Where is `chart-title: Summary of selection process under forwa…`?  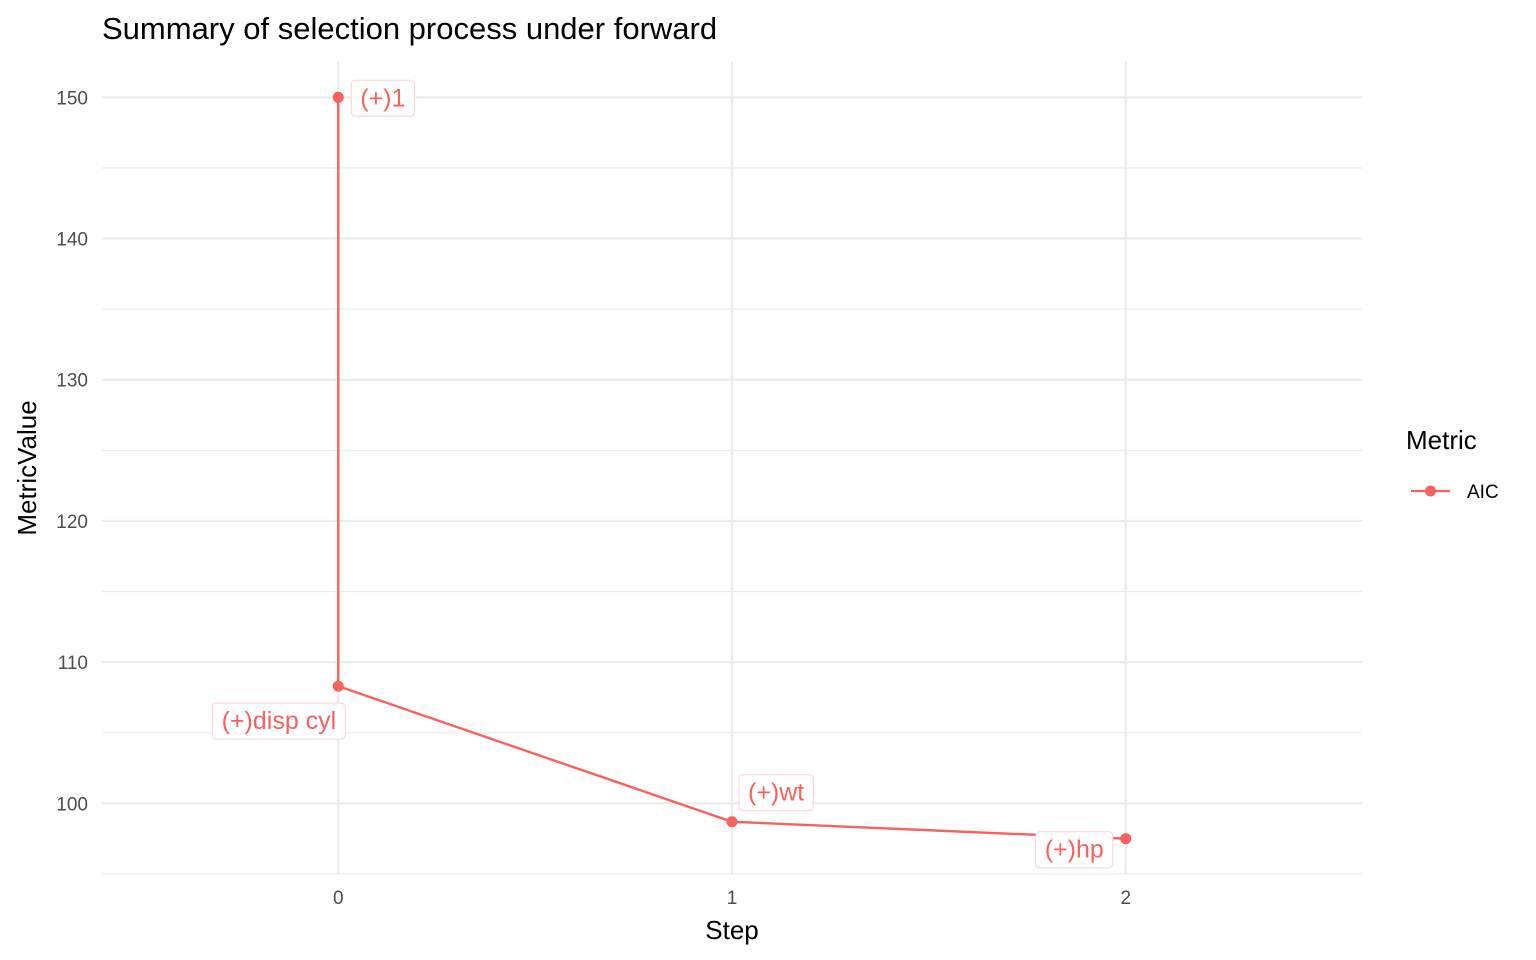 chart-title: Summary of selection process under forwa… is located at coordinates (409, 28).